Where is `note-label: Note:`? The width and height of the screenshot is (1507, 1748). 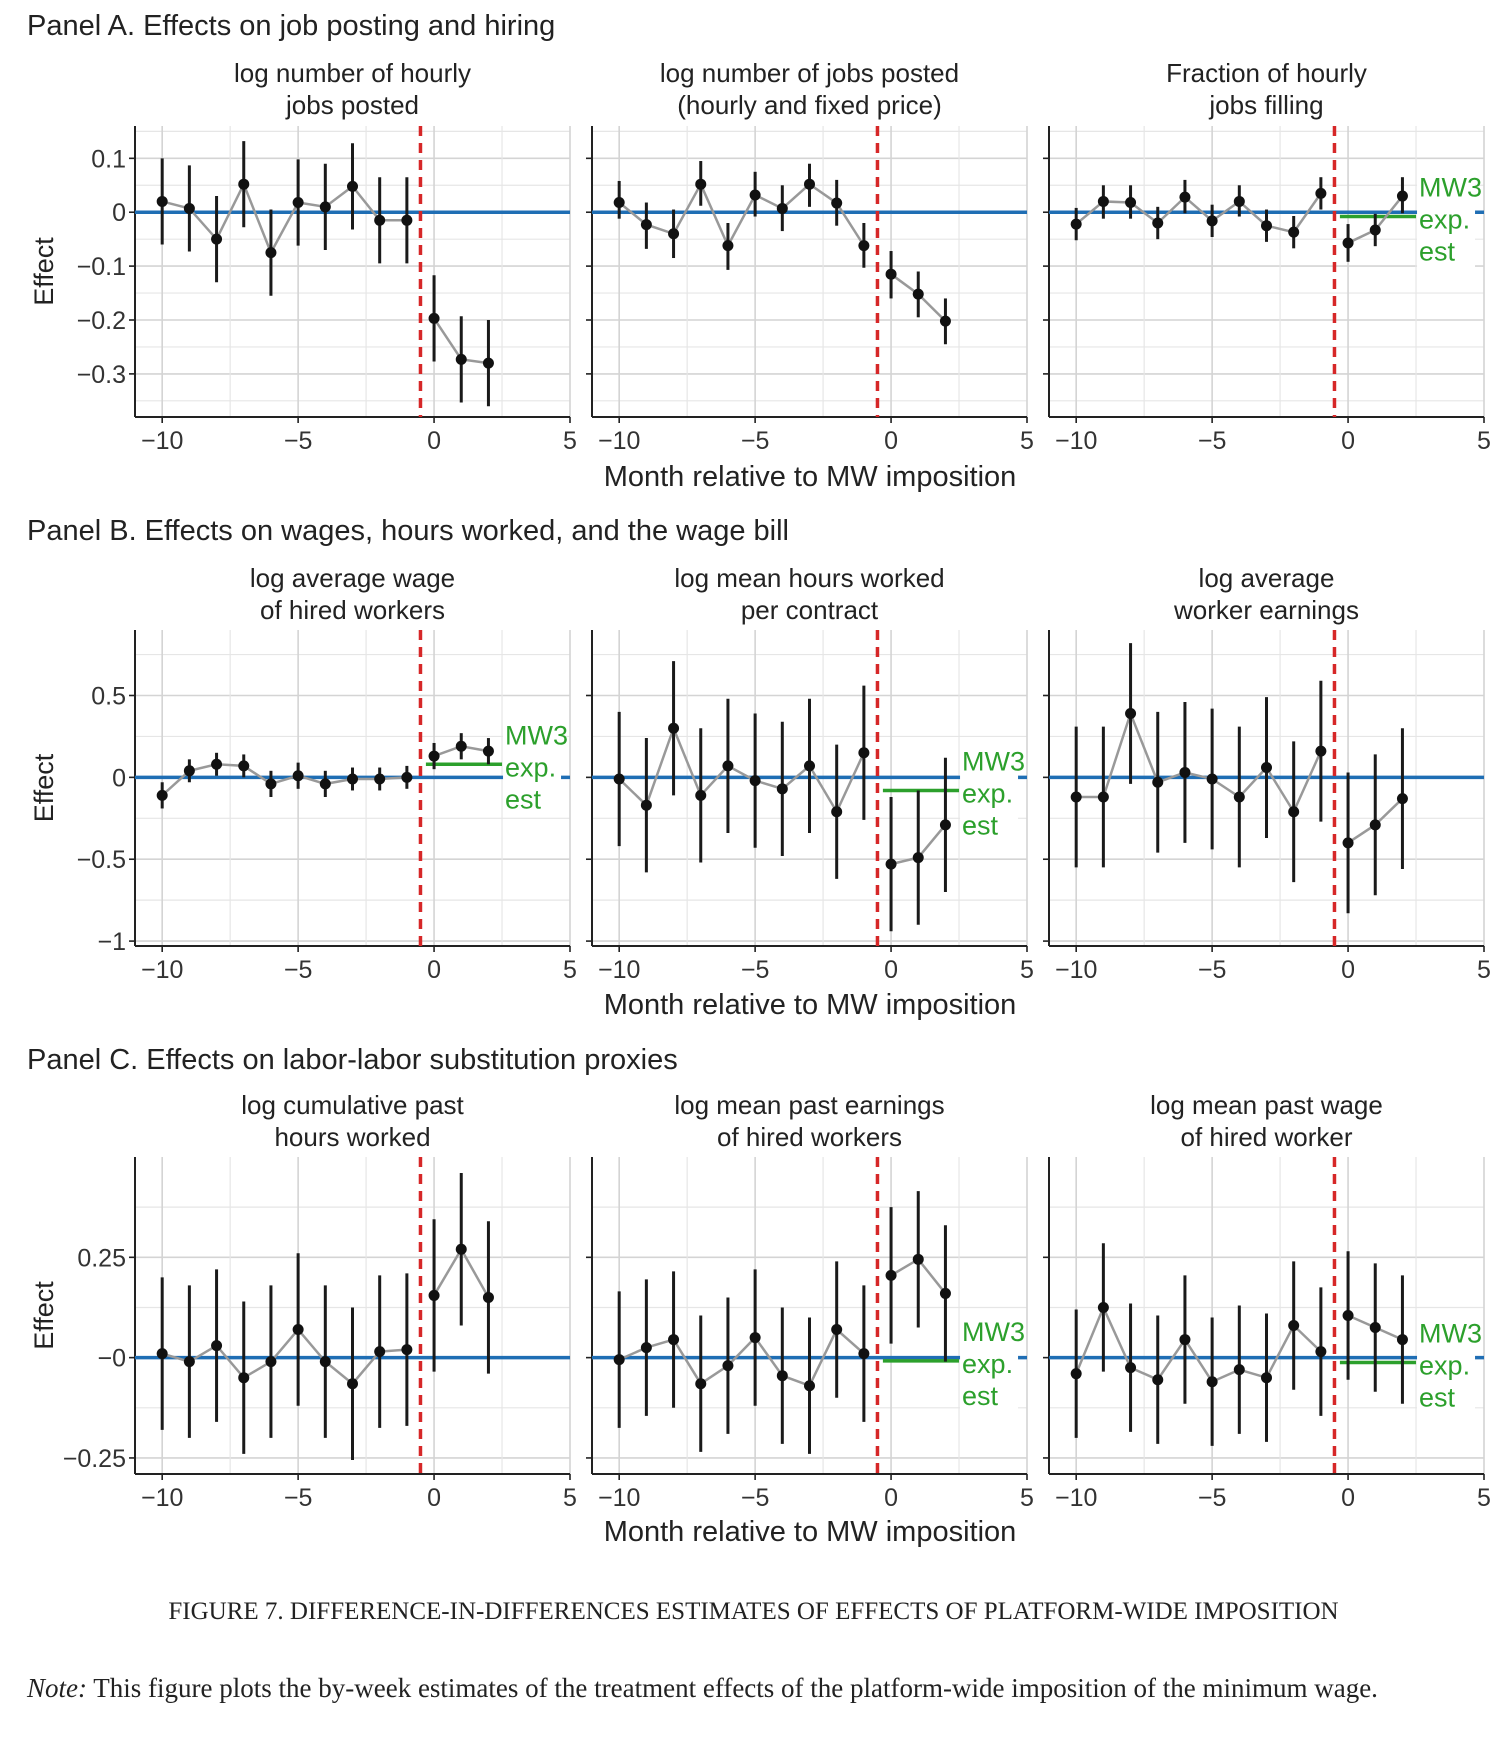 note-label: Note: is located at coordinates (57, 1688).